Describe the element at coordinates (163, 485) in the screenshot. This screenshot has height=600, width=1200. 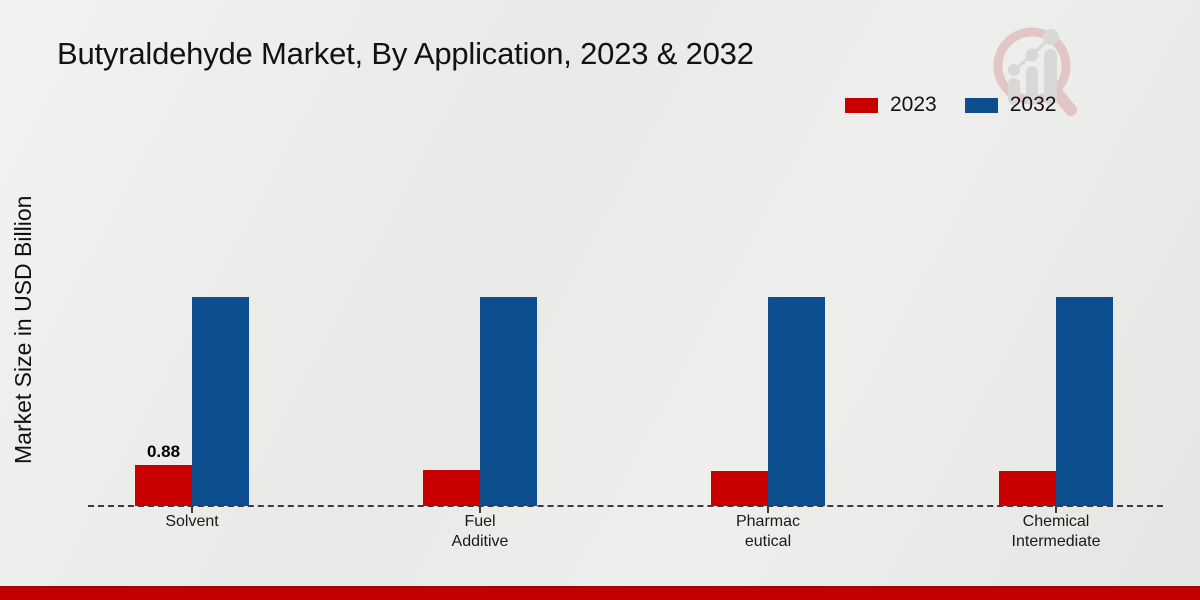
I see `bar-2023-solvent` at that location.